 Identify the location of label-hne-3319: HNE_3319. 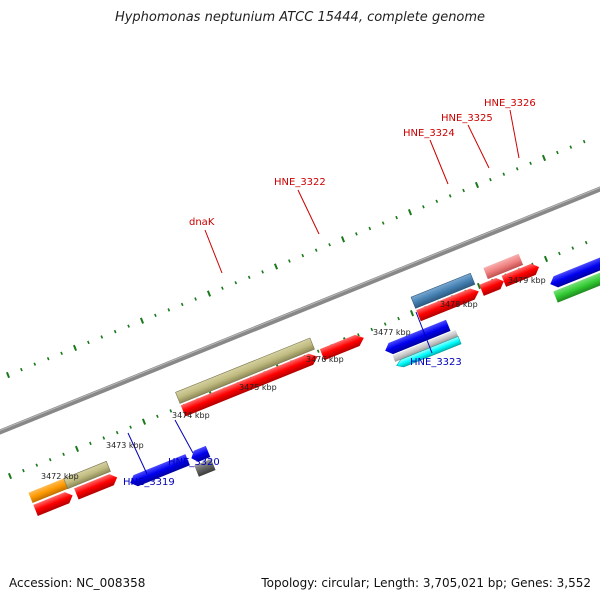
(149, 482).